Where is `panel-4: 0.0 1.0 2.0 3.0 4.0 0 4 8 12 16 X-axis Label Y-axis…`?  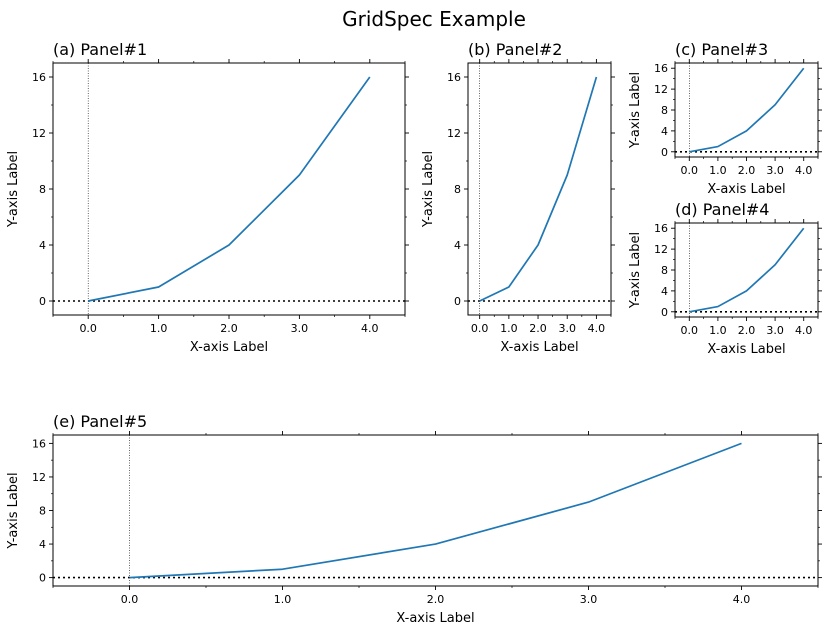 panel-4: 0.0 1.0 2.0 3.0 4.0 0 4 8 12 16 X-axis Label Y-axis… is located at coordinates (725, 278).